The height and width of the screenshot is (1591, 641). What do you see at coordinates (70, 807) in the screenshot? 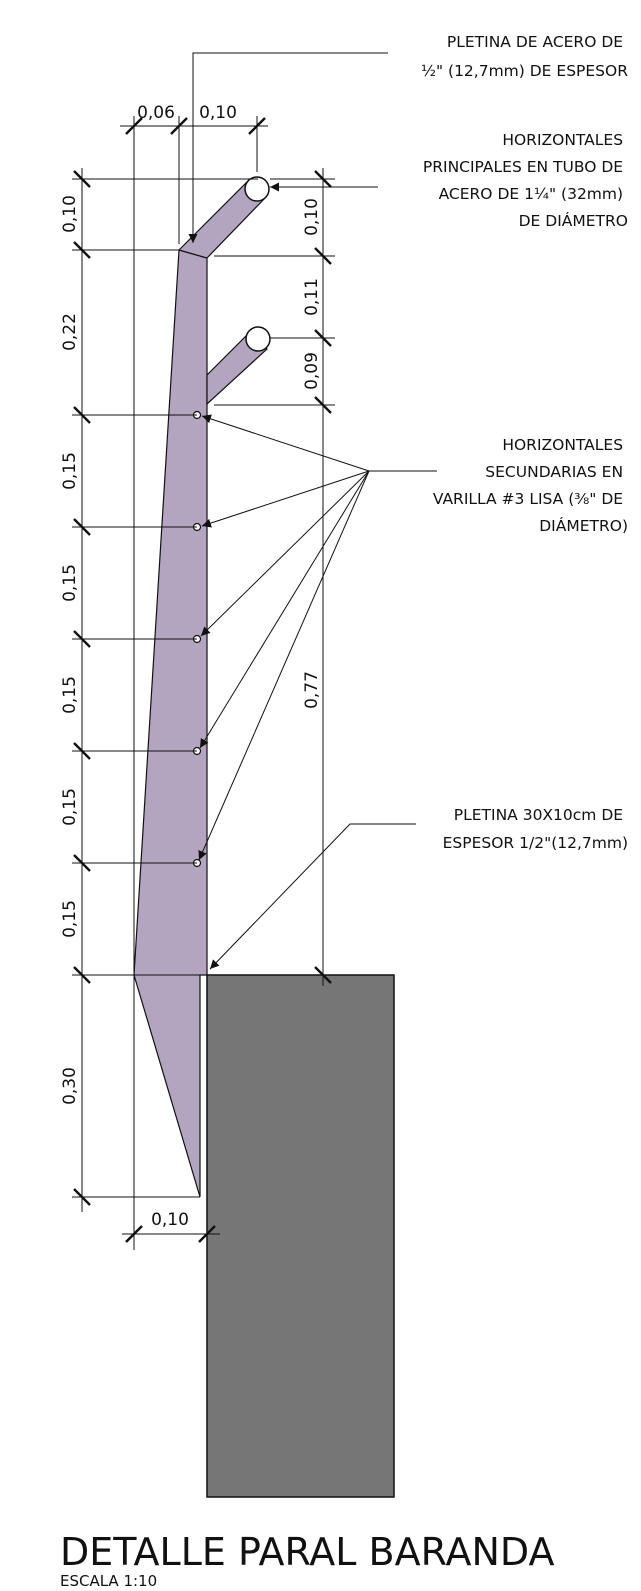
I see `dim-left-6: 0,15` at bounding box center [70, 807].